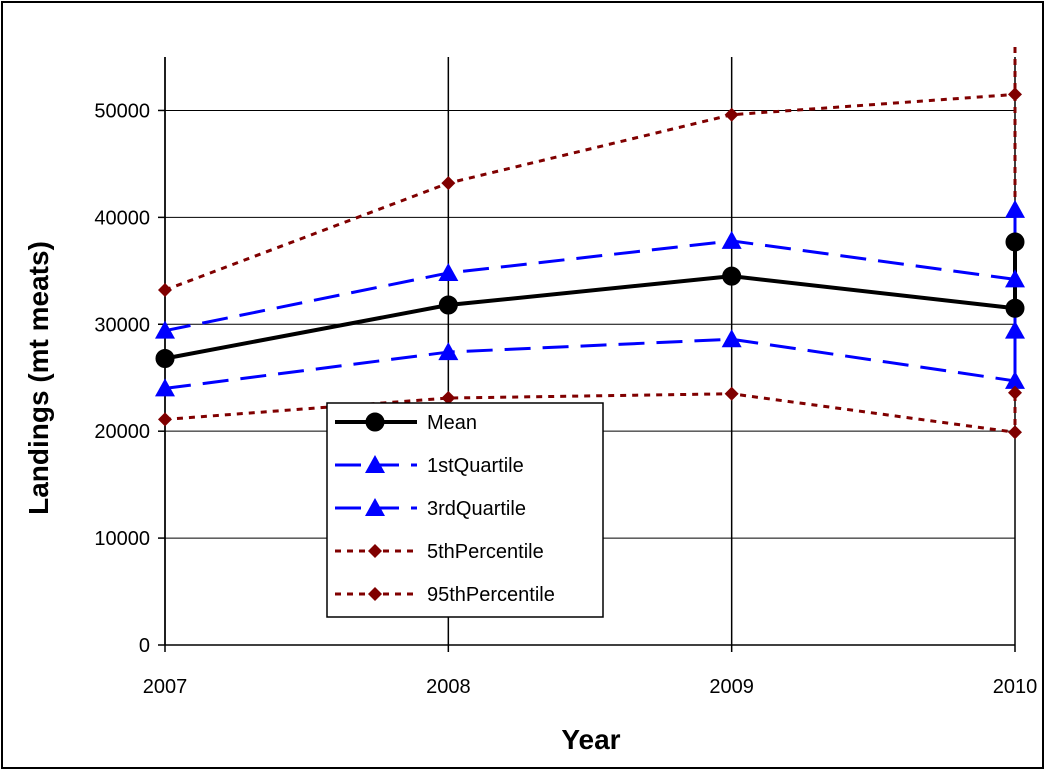 Image resolution: width=1045 pixels, height=775 pixels. Describe the element at coordinates (165, 687) in the screenshot. I see `x-tick-label: 2007` at that location.